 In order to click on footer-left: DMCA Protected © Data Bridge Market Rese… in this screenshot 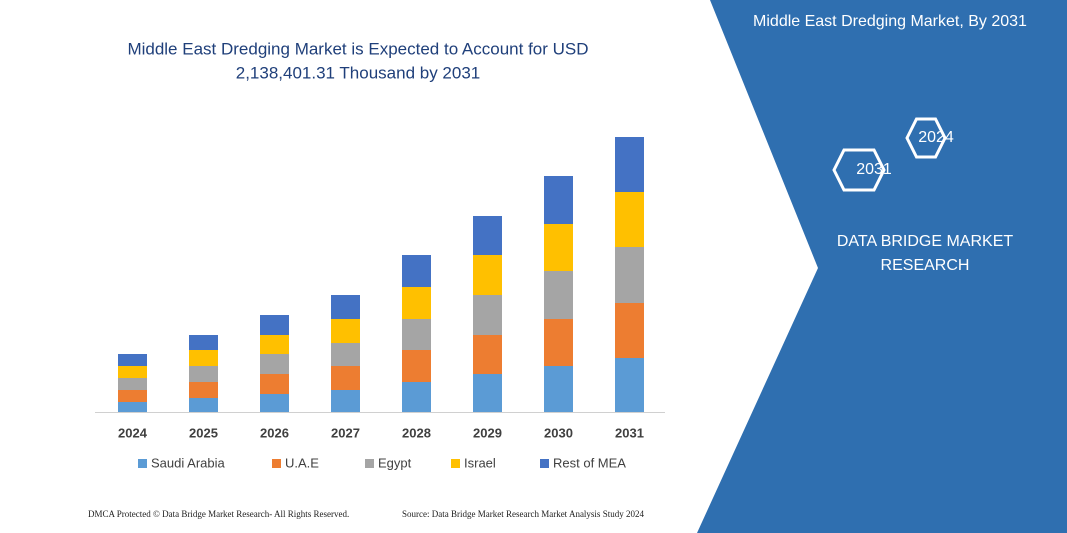, I will do `click(218, 514)`.